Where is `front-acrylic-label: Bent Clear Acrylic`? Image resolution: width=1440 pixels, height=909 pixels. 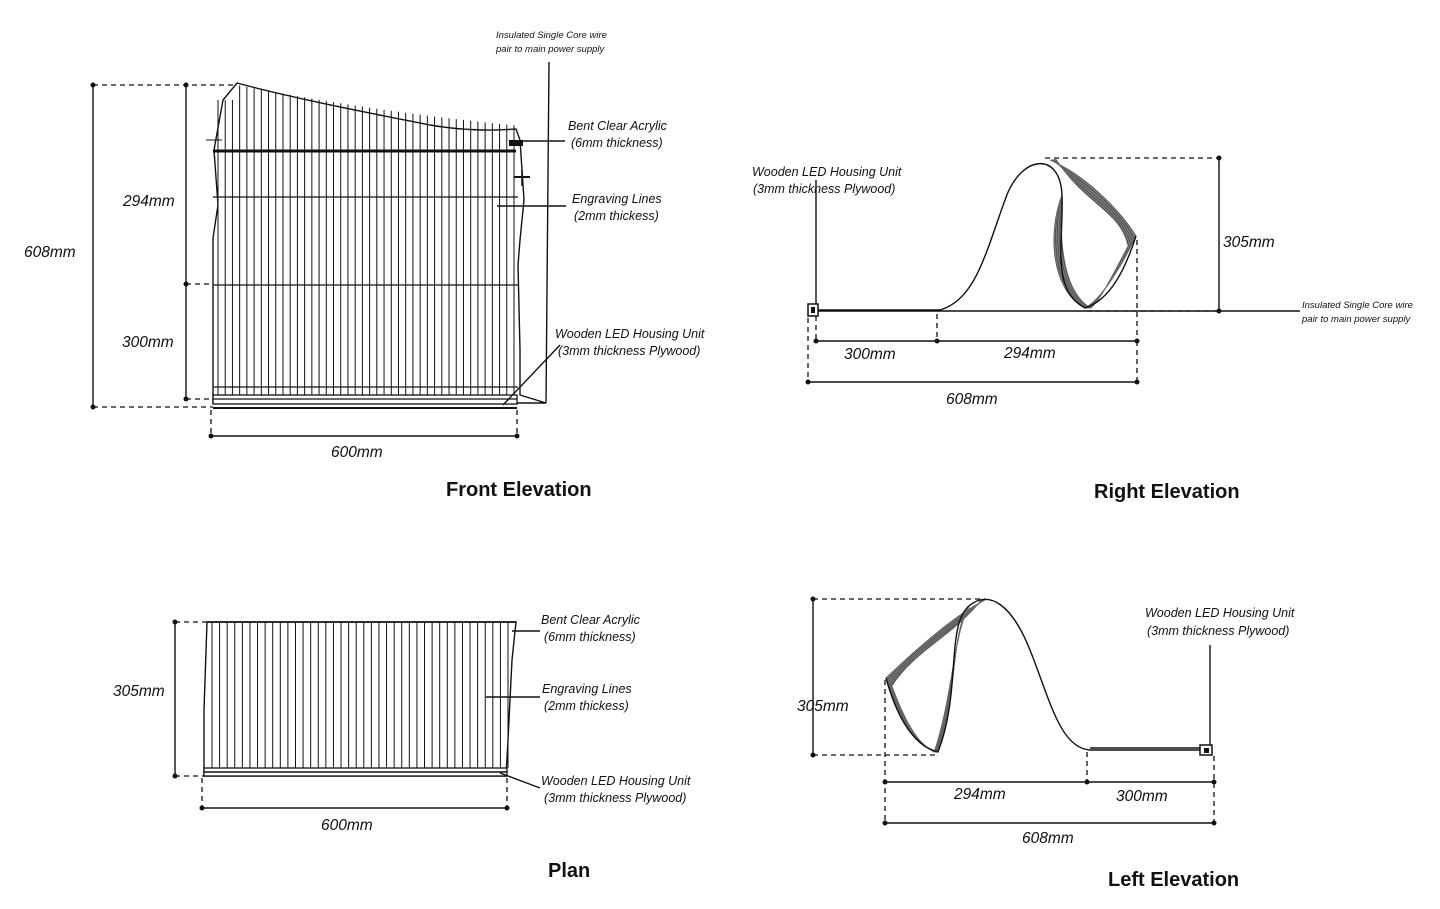 front-acrylic-label: Bent Clear Acrylic is located at coordinates (618, 126).